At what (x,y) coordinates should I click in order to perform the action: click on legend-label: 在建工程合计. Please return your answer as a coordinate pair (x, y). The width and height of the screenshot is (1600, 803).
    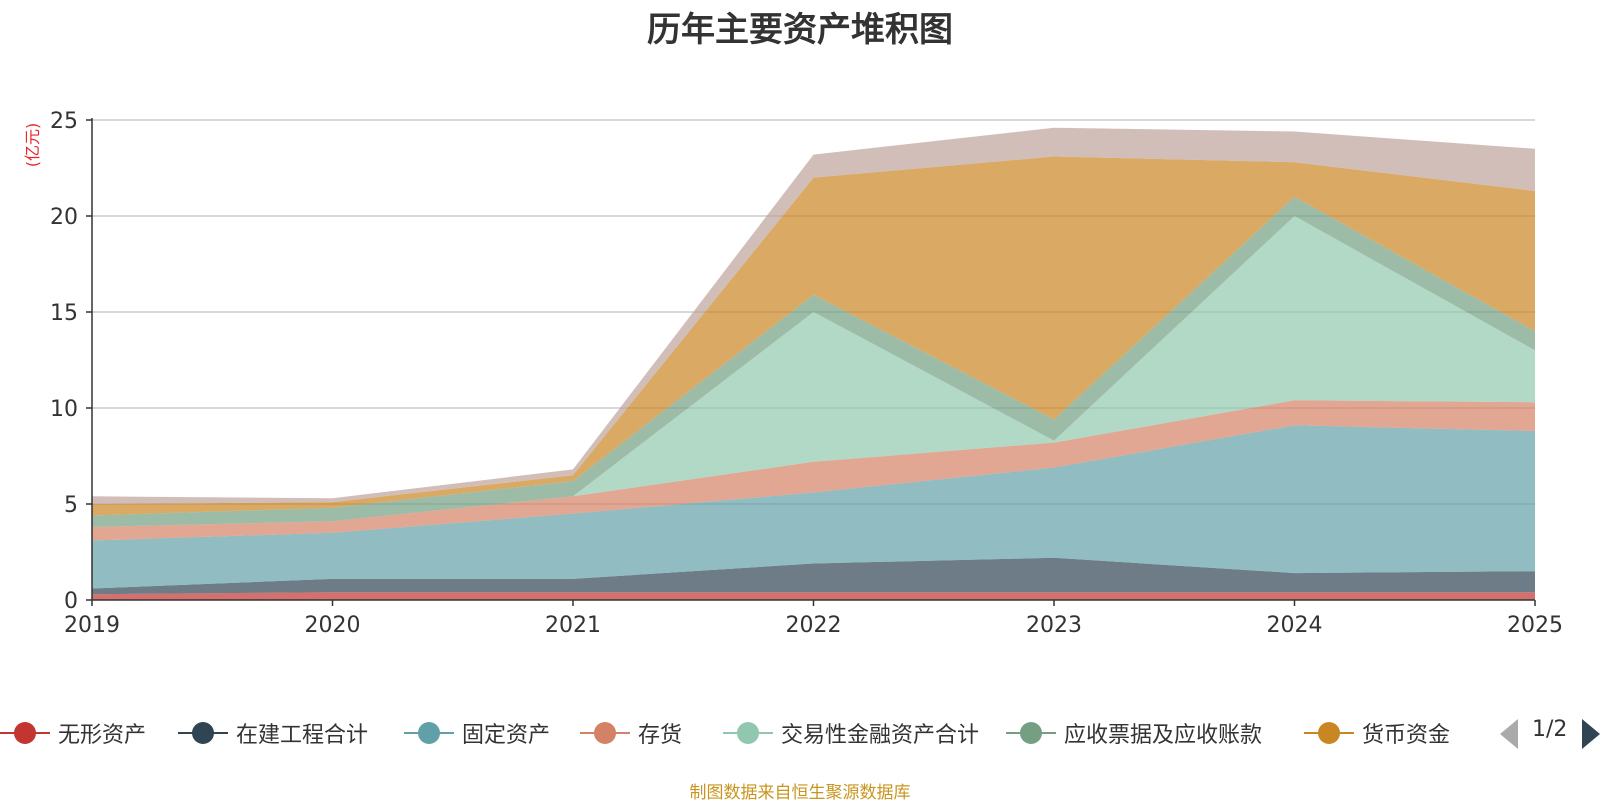
    Looking at the image, I should click on (302, 735).